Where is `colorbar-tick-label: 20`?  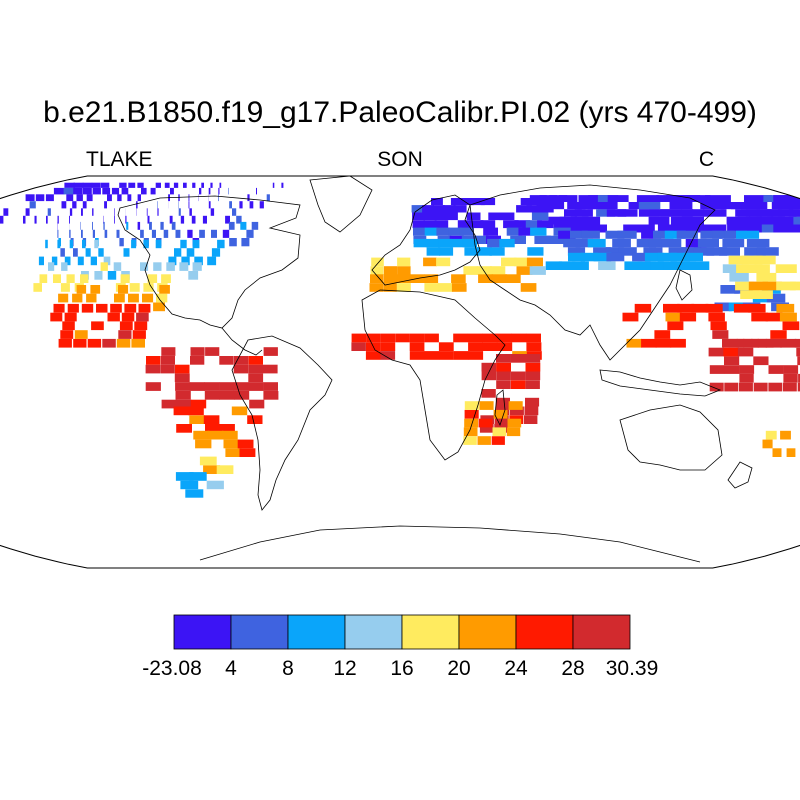 colorbar-tick-label: 20 is located at coordinates (458, 668).